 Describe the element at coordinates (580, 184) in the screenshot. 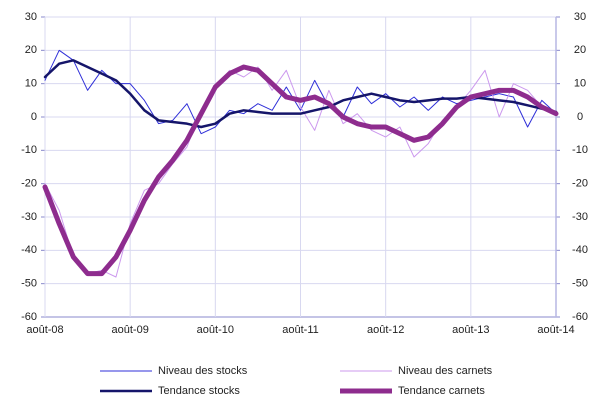

I see `y2-tick-label: -20` at that location.